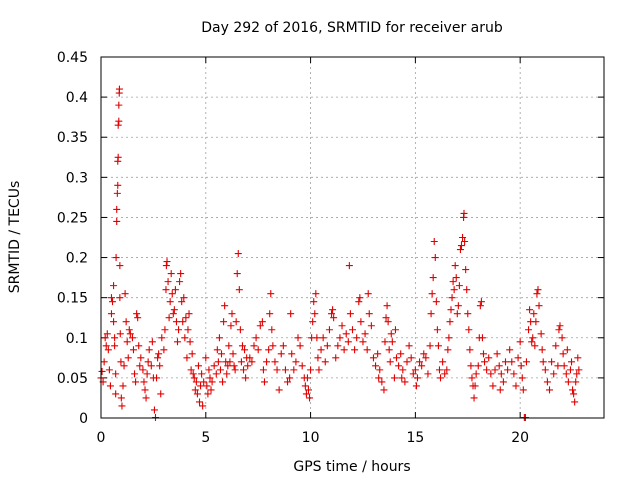 The width and height of the screenshot is (640, 480). What do you see at coordinates (520, 438) in the screenshot?
I see `x-tick-label: 20` at bounding box center [520, 438].